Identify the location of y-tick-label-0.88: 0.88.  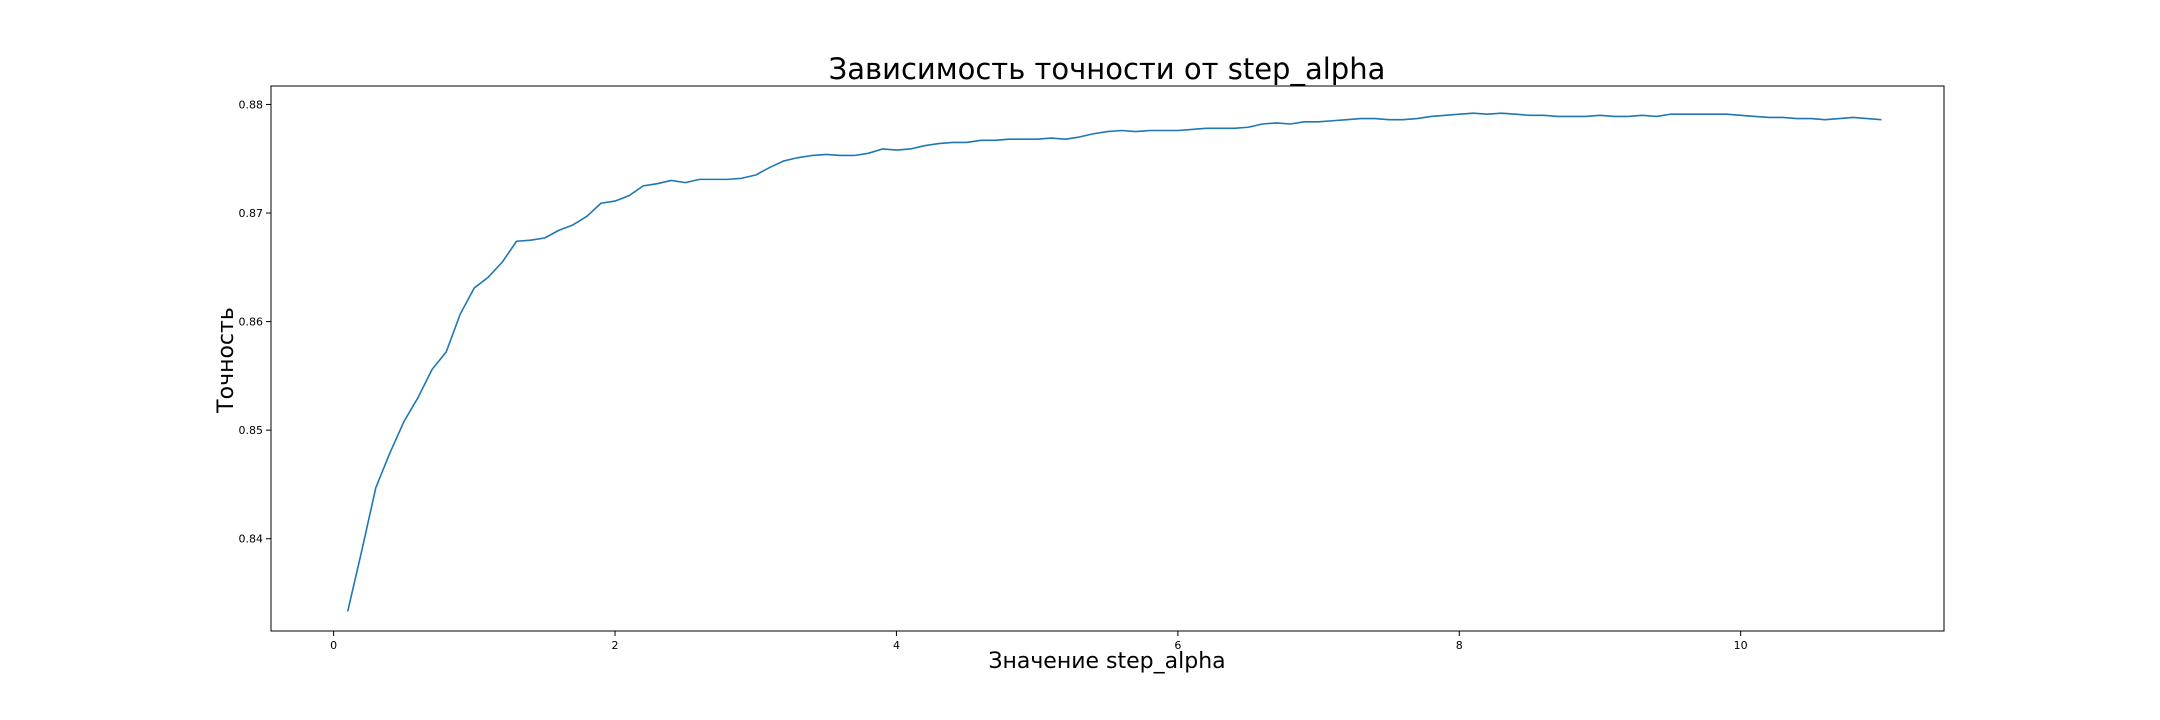
(251, 104).